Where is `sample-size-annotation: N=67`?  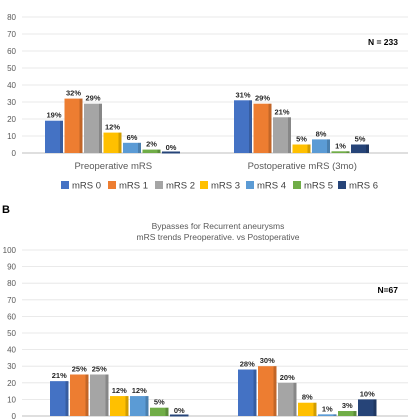
sample-size-annotation: N=67 is located at coordinates (387, 290).